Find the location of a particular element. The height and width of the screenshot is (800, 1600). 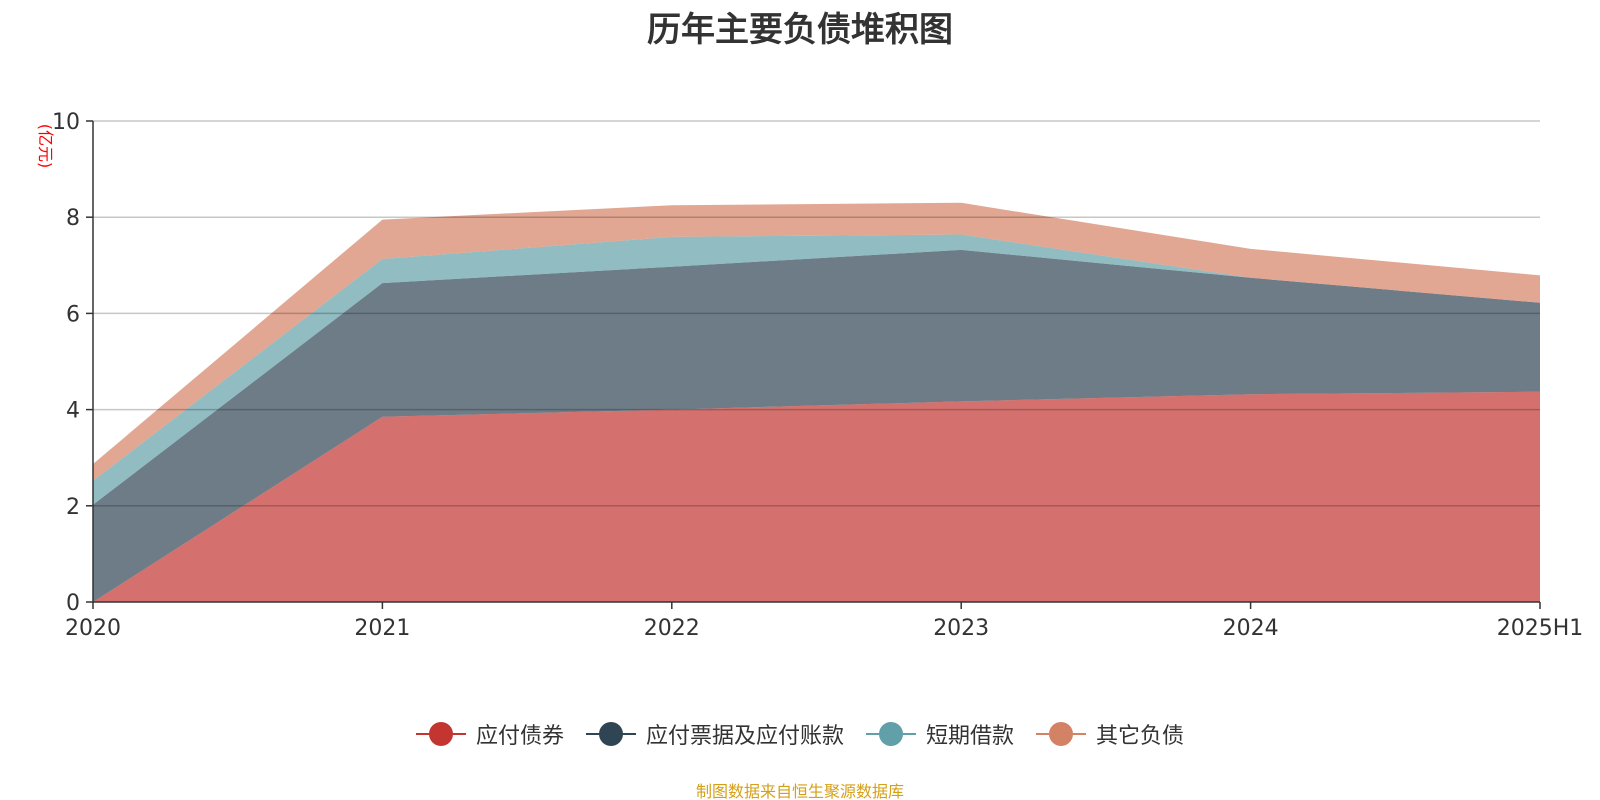

x-tick-label-2: 2022 is located at coordinates (672, 628).